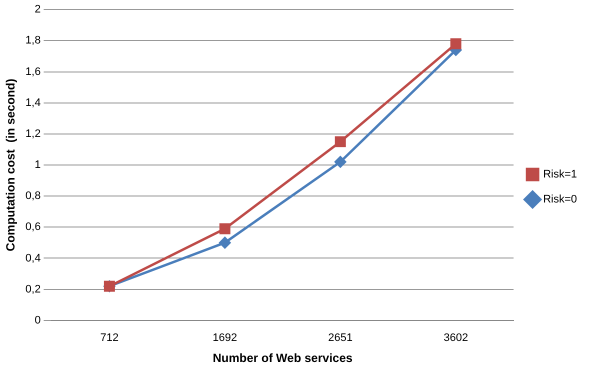 The image size is (593, 370). Describe the element at coordinates (33, 289) in the screenshot. I see `y-tick-label: 0,2` at that location.